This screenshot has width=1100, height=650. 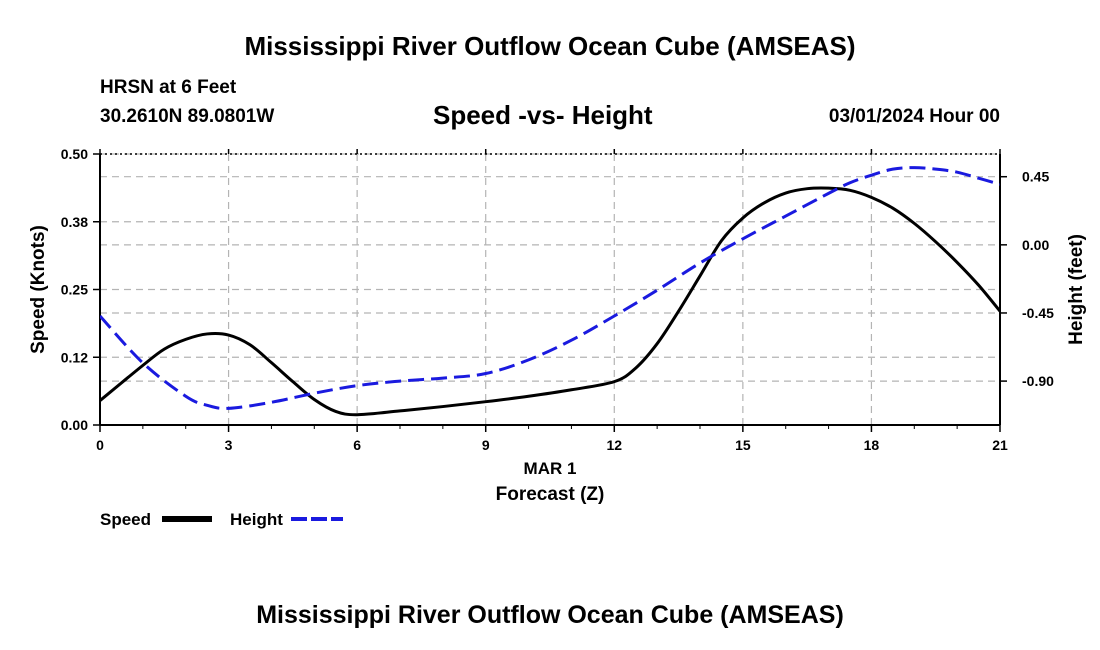 What do you see at coordinates (614, 445) in the screenshot?
I see `x-tick-label: 12` at bounding box center [614, 445].